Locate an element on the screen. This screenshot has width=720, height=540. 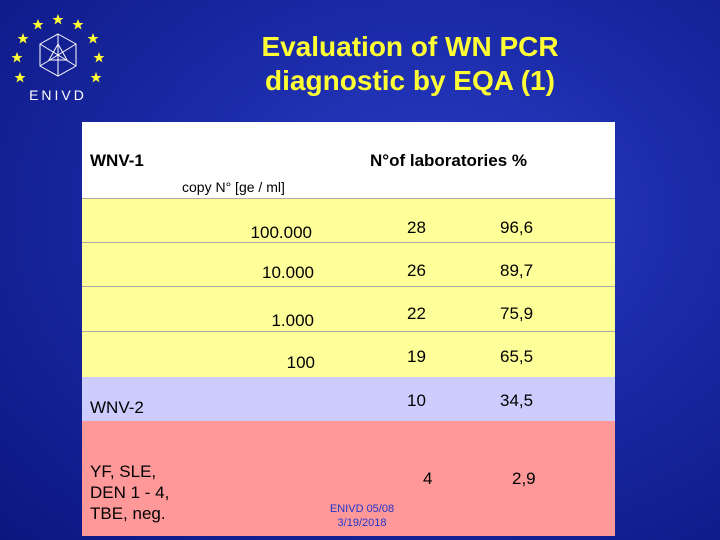
wnv2-labs: 10 is located at coordinates (416, 400).